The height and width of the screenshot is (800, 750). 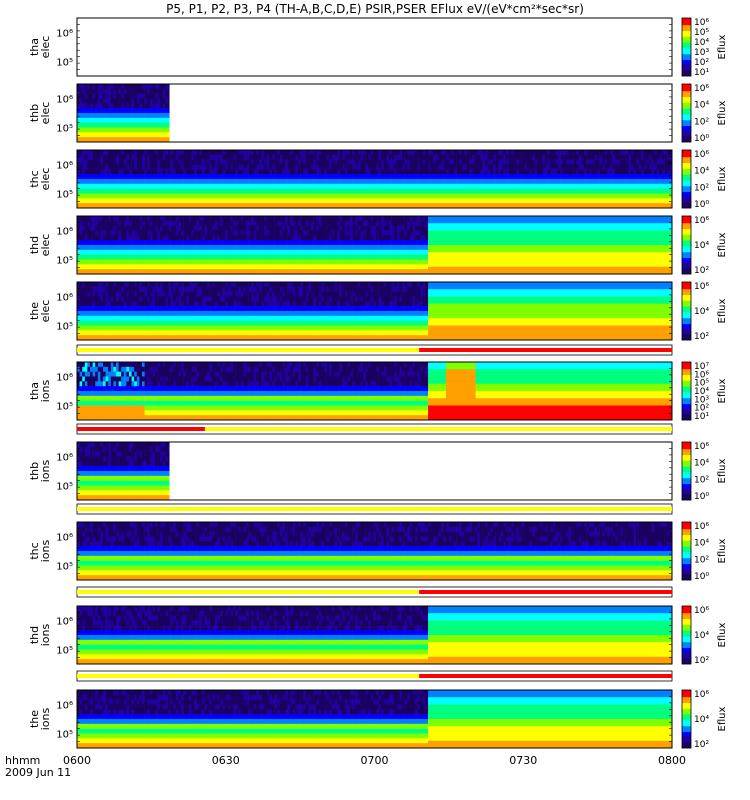 I want to click on colorbar-tick-label: 10⁵, so click(x=701, y=384).